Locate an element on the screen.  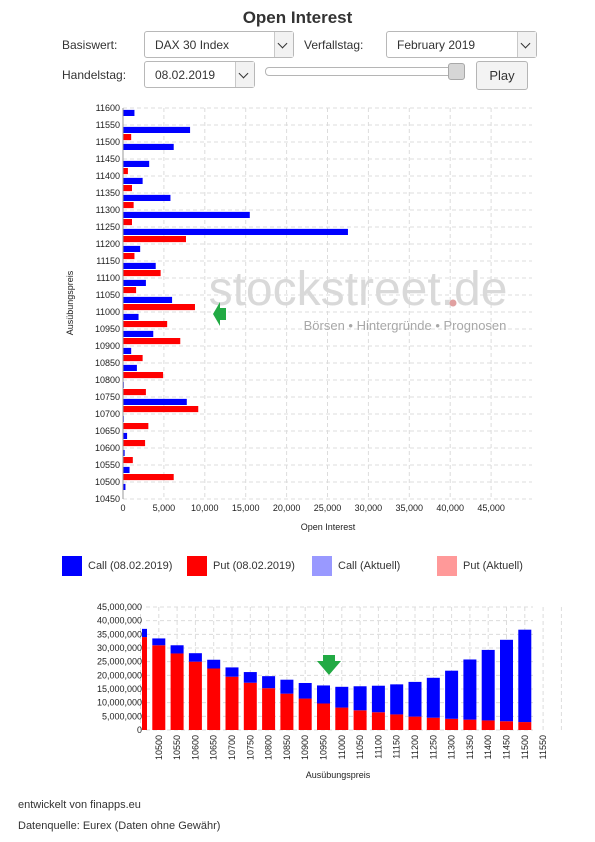
y-tick-label: 10600 is located at coordinates (107, 448).